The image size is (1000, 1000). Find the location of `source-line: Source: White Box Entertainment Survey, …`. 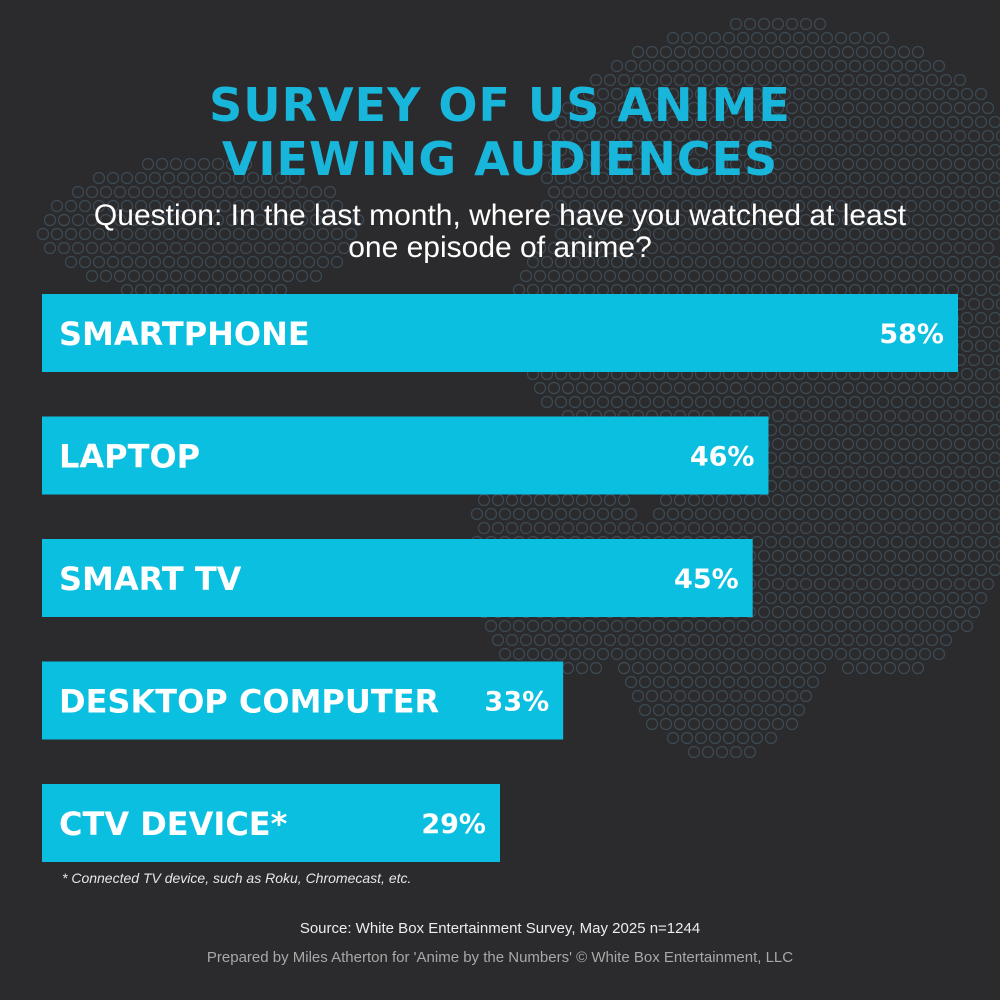

source-line: Source: White Box Entertainment Survey, … is located at coordinates (500, 928).